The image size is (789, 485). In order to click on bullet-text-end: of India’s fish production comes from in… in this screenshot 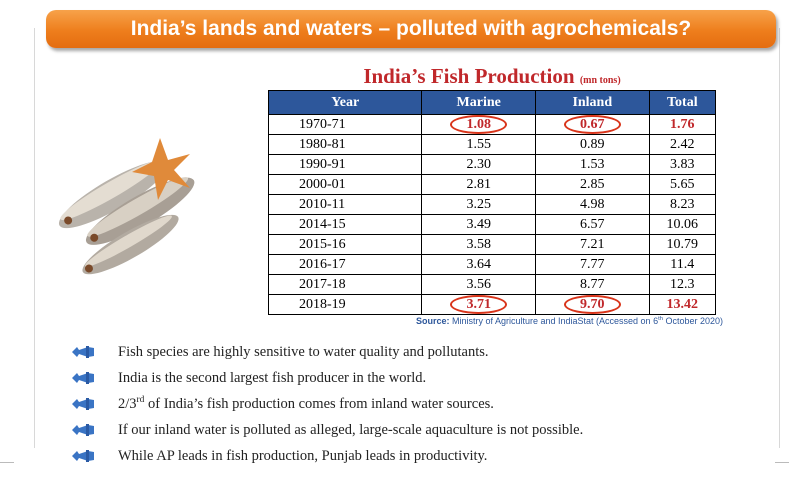, I will do `click(319, 403)`.